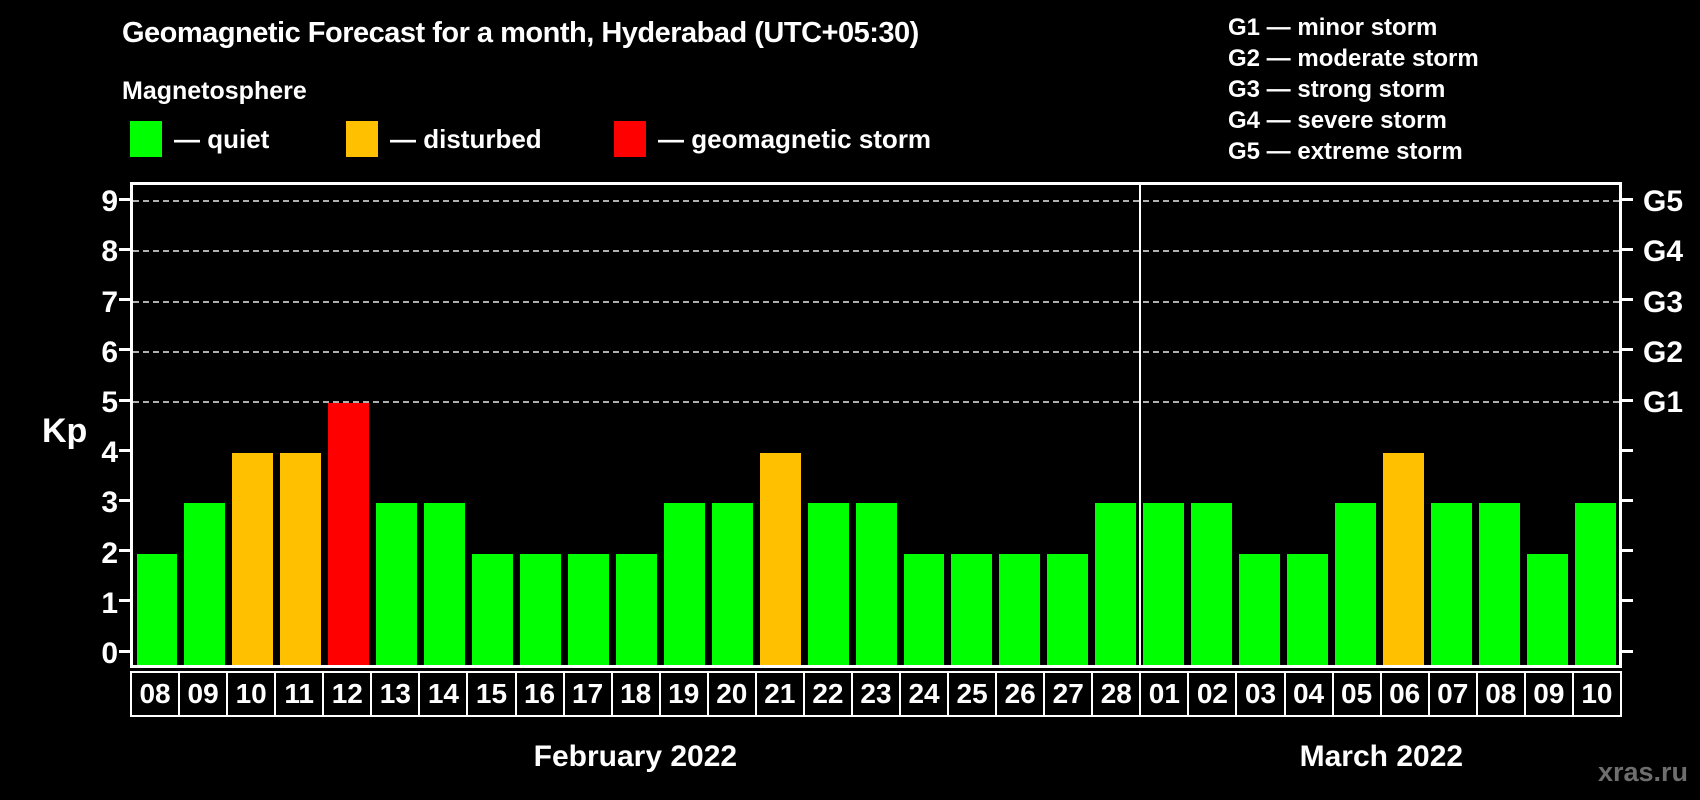 The height and width of the screenshot is (800, 1700). Describe the element at coordinates (1381, 756) in the screenshot. I see `month-label: March 2022` at that location.